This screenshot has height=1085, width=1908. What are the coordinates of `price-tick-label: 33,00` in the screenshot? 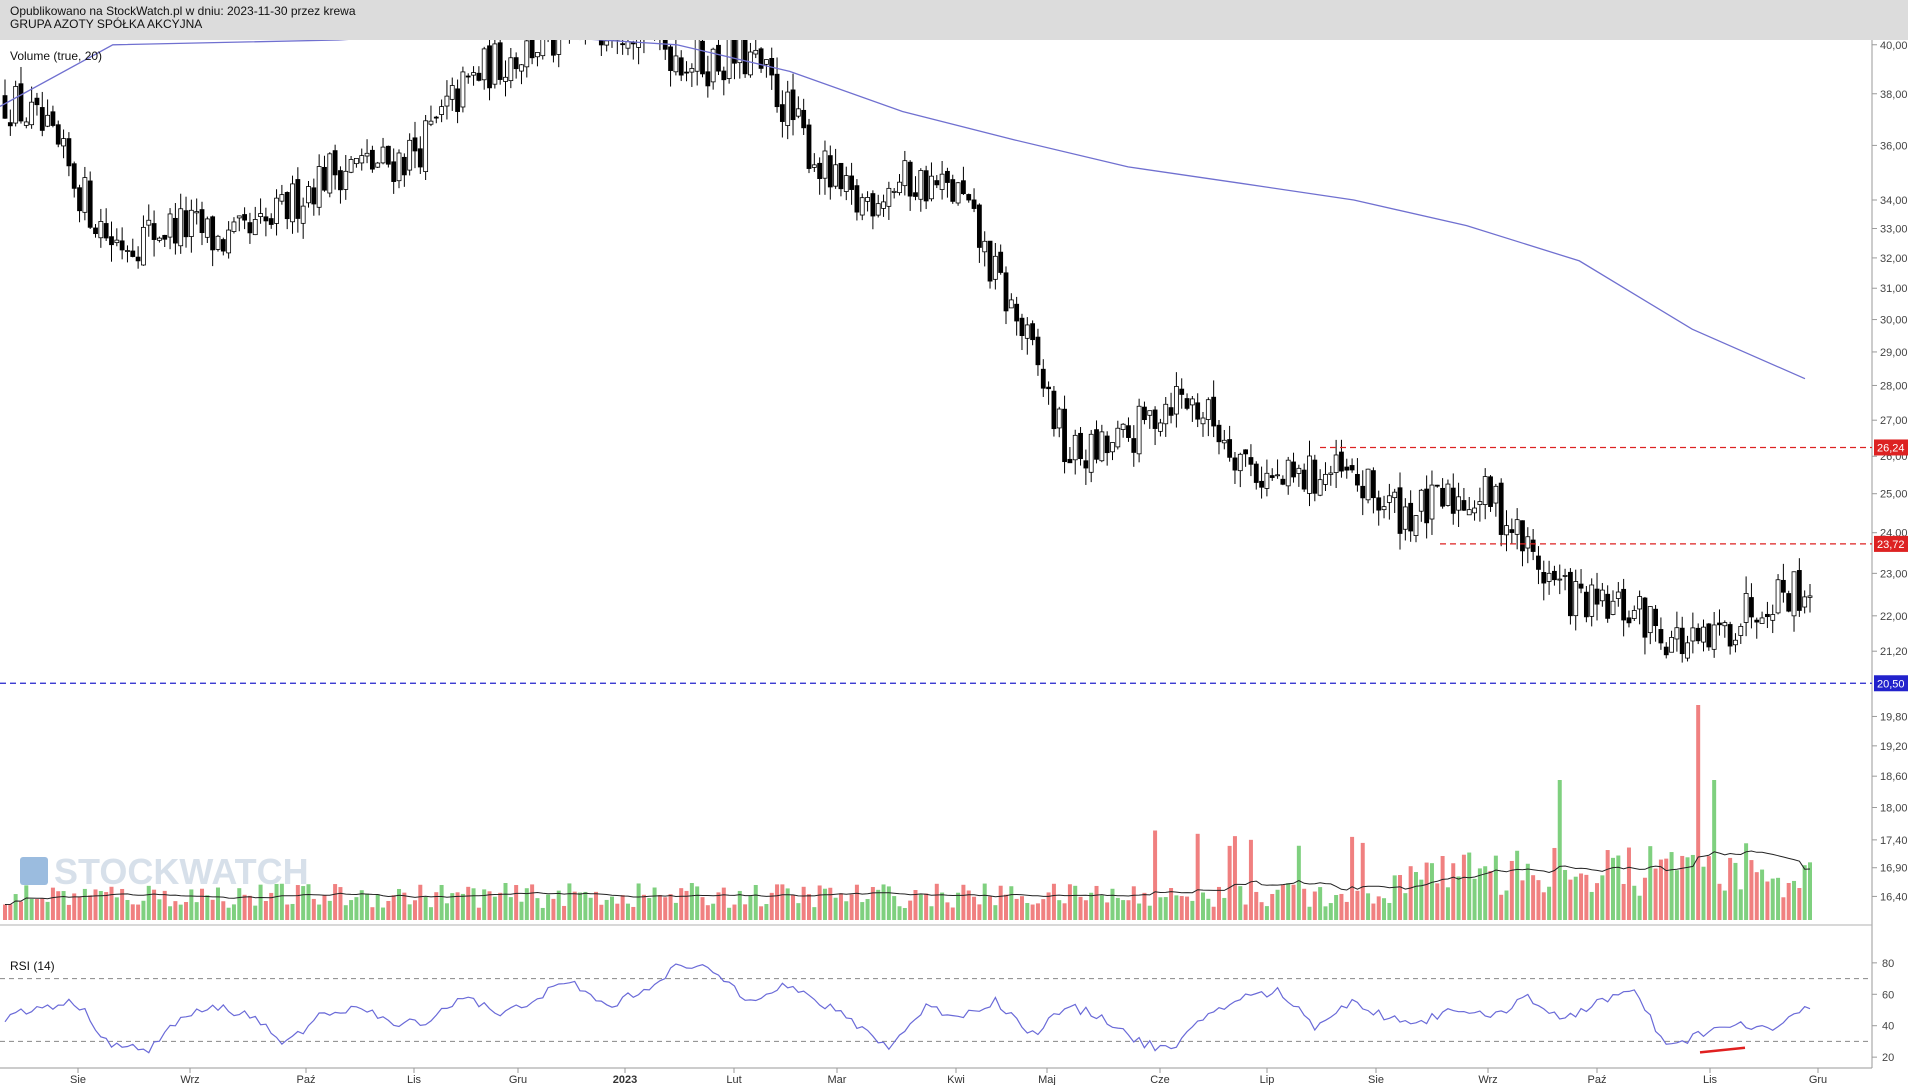 It's located at (1894, 230).